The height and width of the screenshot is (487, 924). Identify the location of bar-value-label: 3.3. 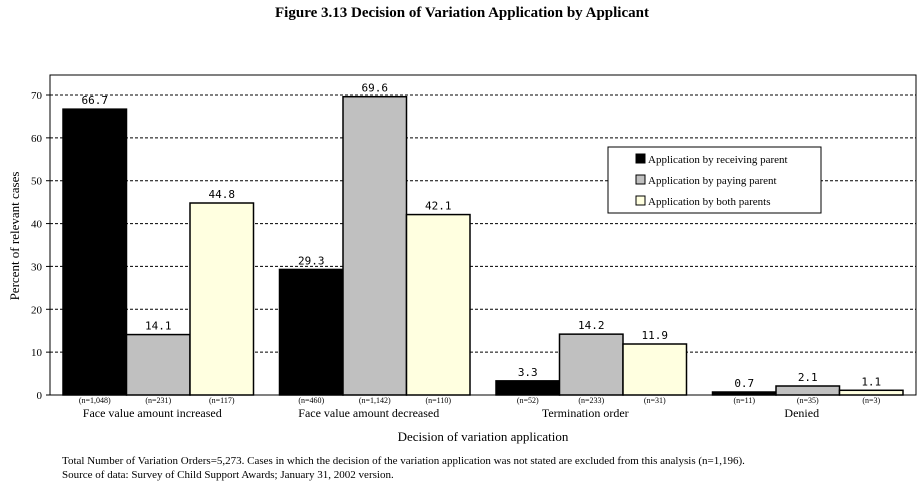
(528, 372).